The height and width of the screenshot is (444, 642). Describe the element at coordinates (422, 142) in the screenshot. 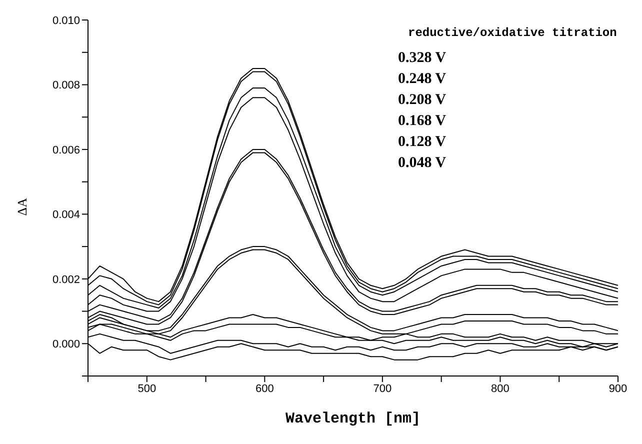

I see `annotation: 0.128 V` at that location.